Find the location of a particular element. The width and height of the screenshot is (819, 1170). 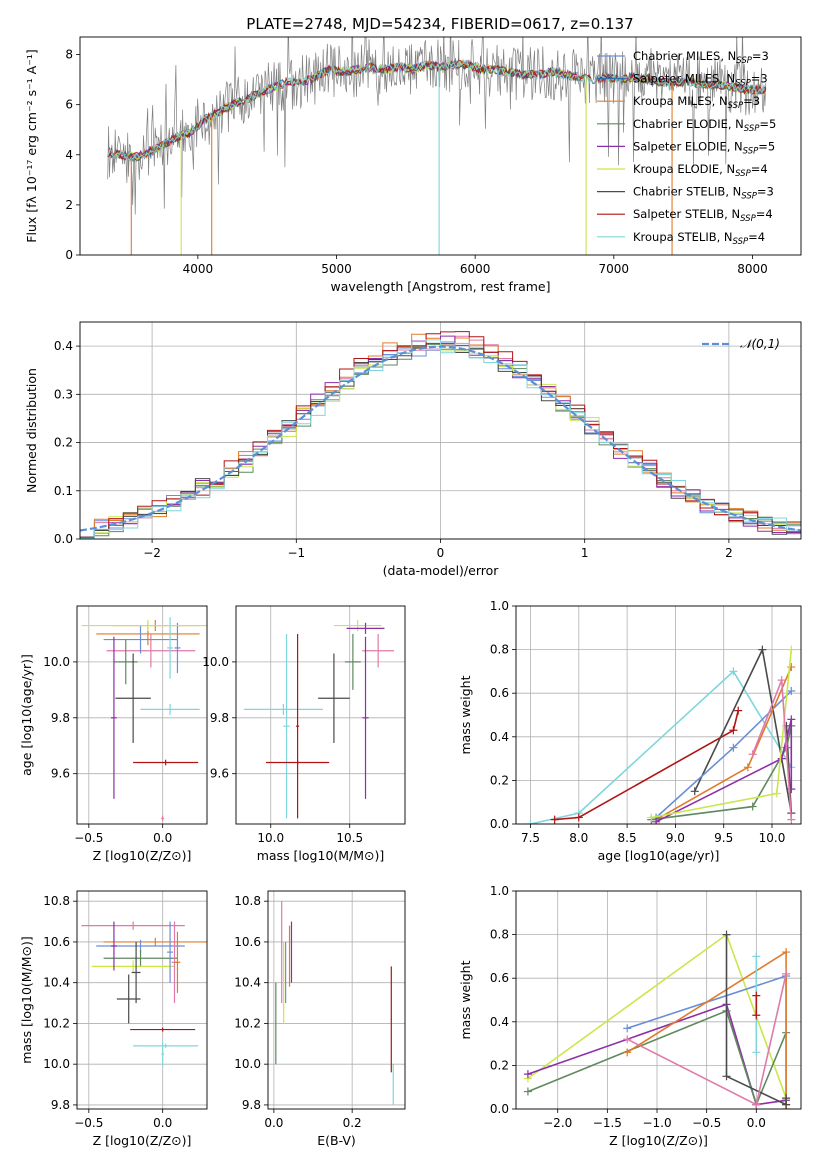

model-line is located at coordinates (436, 110).